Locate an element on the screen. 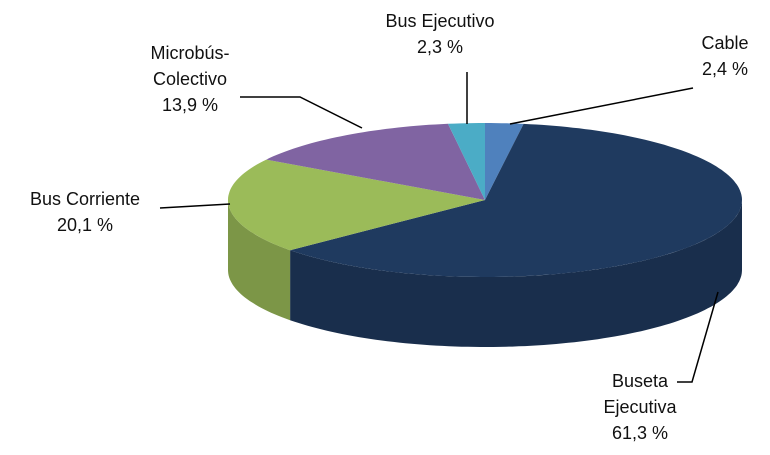 The width and height of the screenshot is (770, 455). slice-side is located at coordinates (259, 260).